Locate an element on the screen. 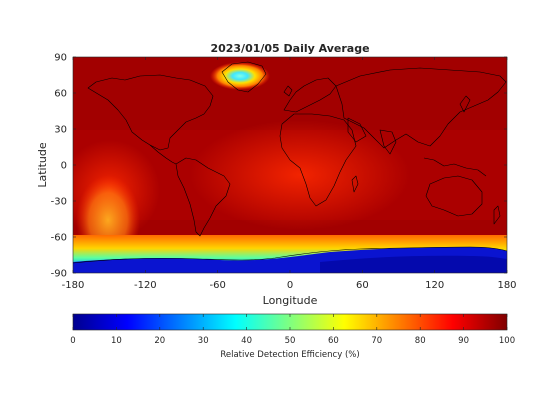 Image resolution: width=560 pixels, height=420 pixels. y-tick-label: 30 is located at coordinates (60, 130).